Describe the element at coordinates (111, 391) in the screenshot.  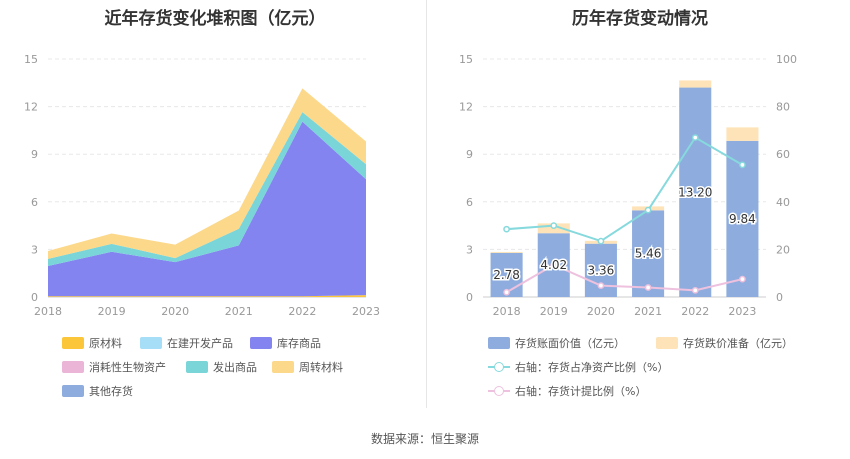
I see `legend-label: 其他存货` at that location.